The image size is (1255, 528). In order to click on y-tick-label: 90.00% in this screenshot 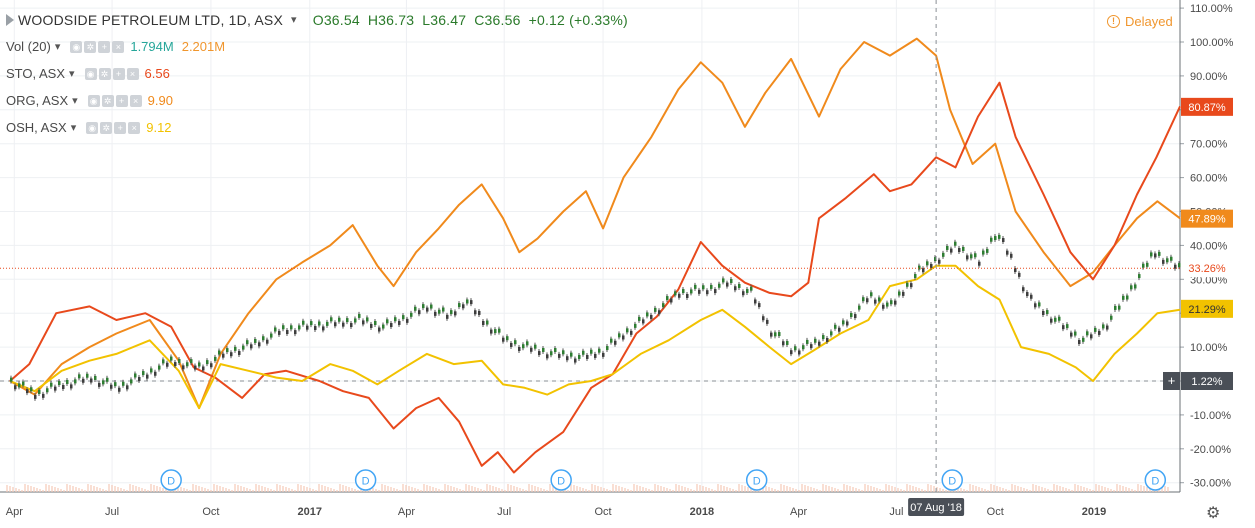, I will do `click(1209, 77)`.